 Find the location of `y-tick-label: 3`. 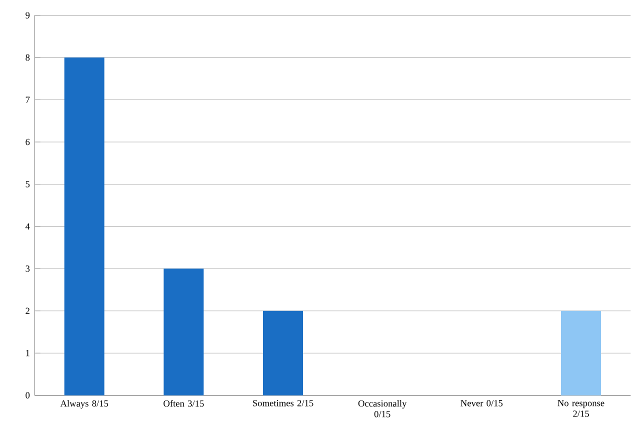

y-tick-label: 3 is located at coordinates (28, 269).